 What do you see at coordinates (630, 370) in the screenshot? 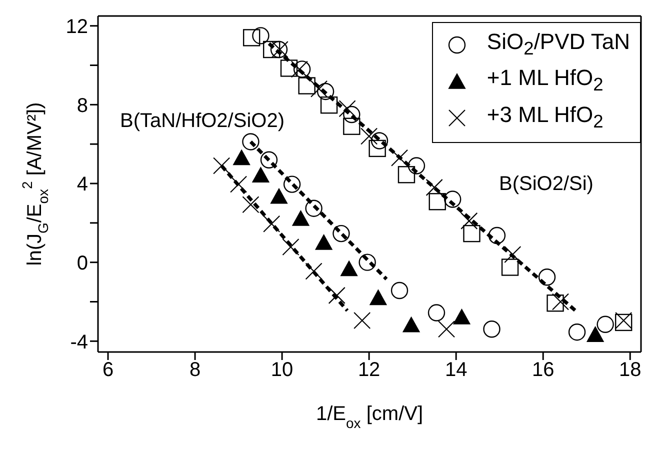
I see `x-tick-label: 18` at bounding box center [630, 370].